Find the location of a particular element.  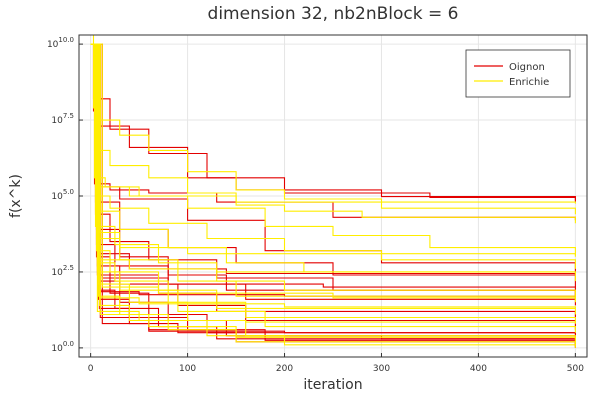

x-tick-label: 100 is located at coordinates (187, 369).